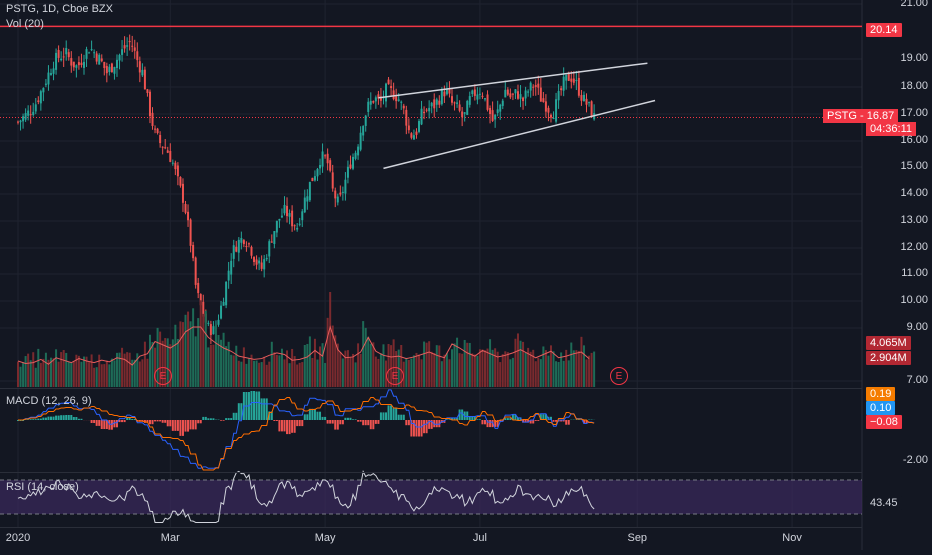 The width and height of the screenshot is (932, 555). I want to click on x-tick-label: May, so click(325, 538).